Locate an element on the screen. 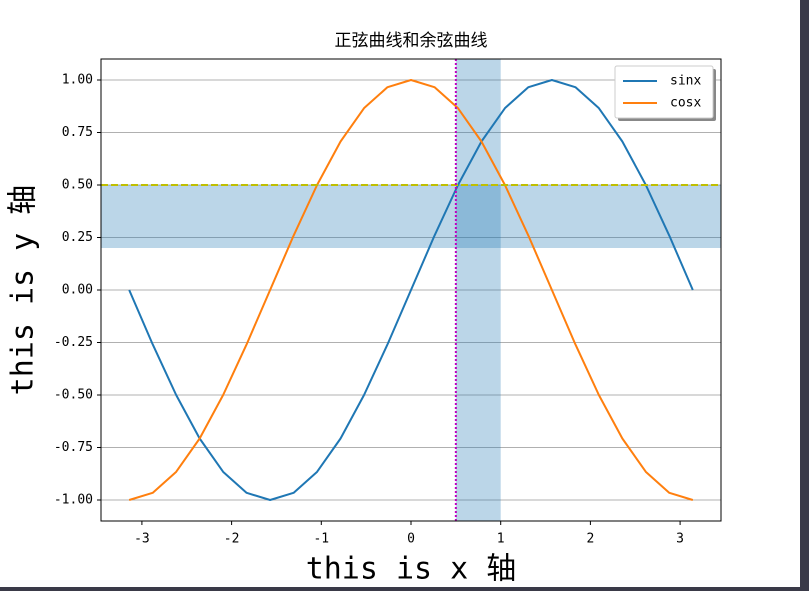 This screenshot has height=591, width=809. y-tick-label: 0.75 is located at coordinates (77, 132).